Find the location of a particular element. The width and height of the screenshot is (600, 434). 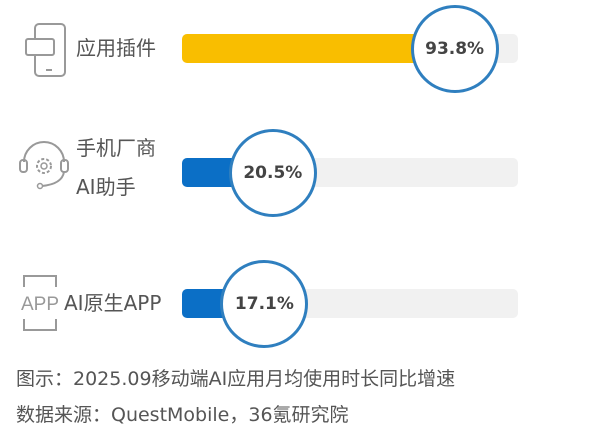

category-label: 应用插件 is located at coordinates (116, 48).